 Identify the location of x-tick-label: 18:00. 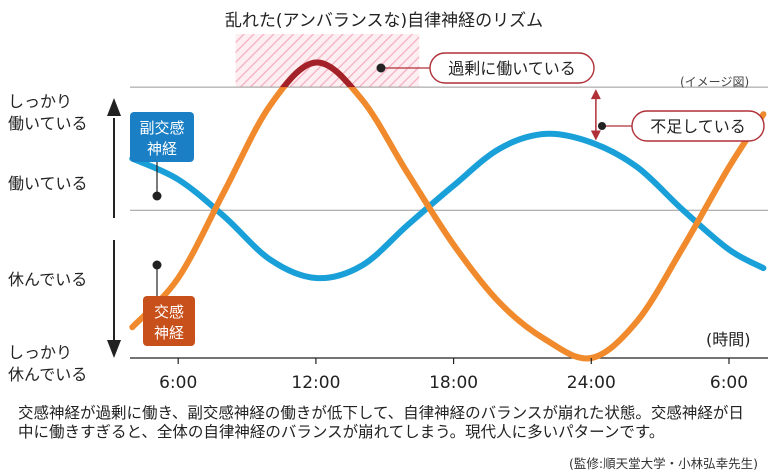
(453, 383).